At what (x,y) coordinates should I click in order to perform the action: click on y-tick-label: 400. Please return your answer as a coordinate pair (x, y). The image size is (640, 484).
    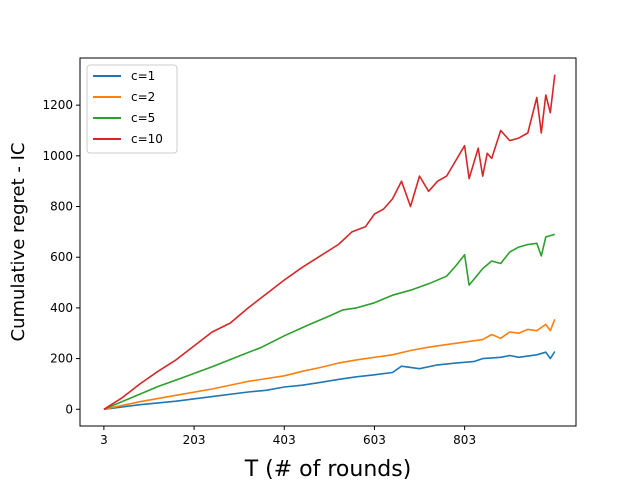
    Looking at the image, I should click on (61, 308).